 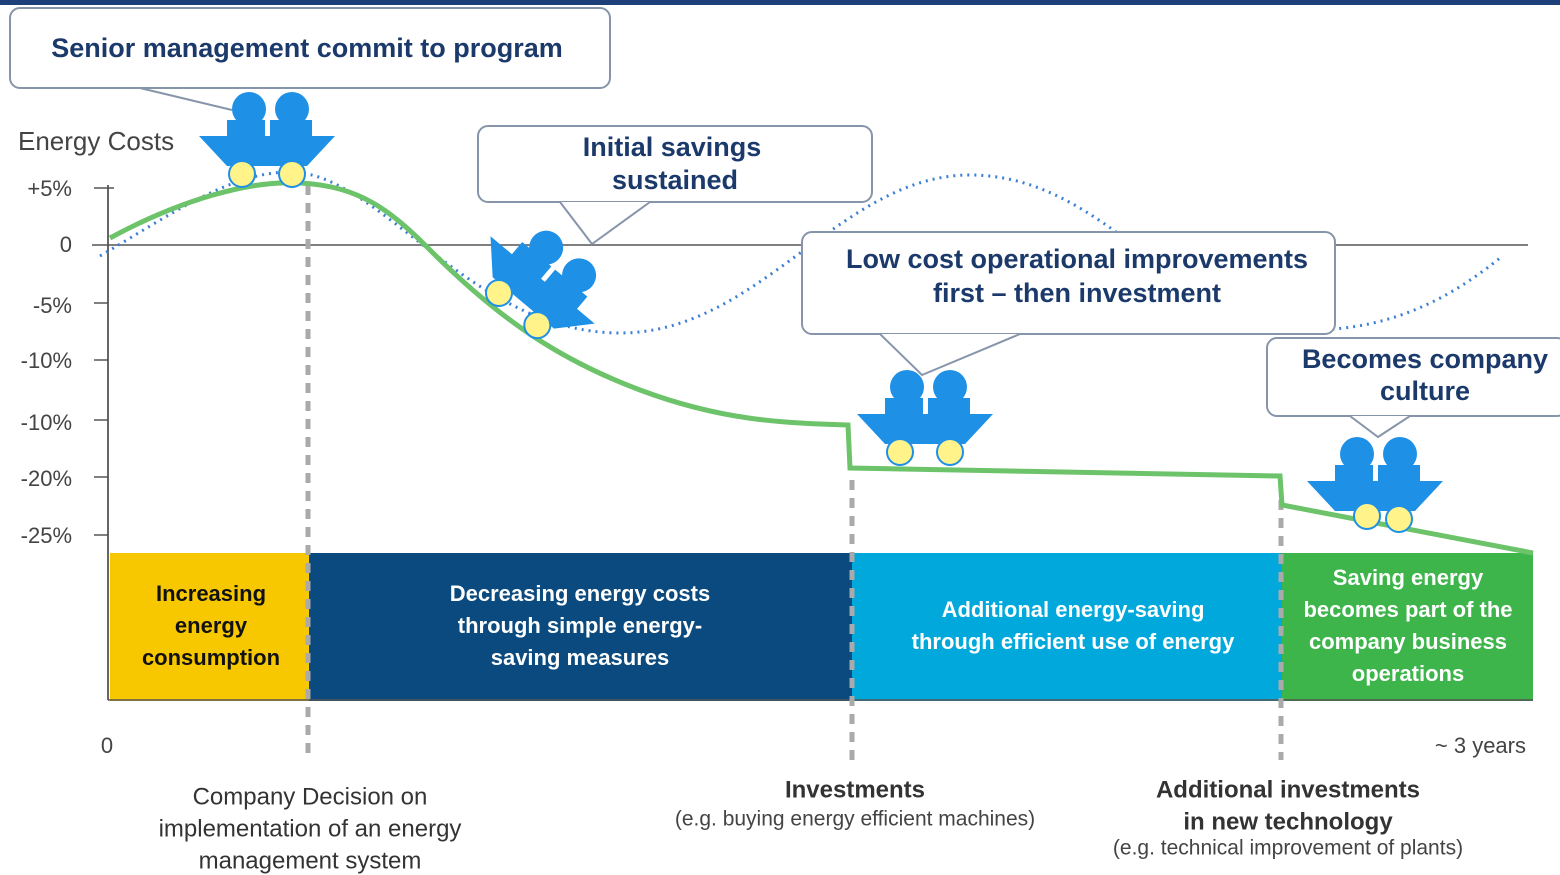 I want to click on milestone-text: implementation of an energy, so click(x=310, y=828).